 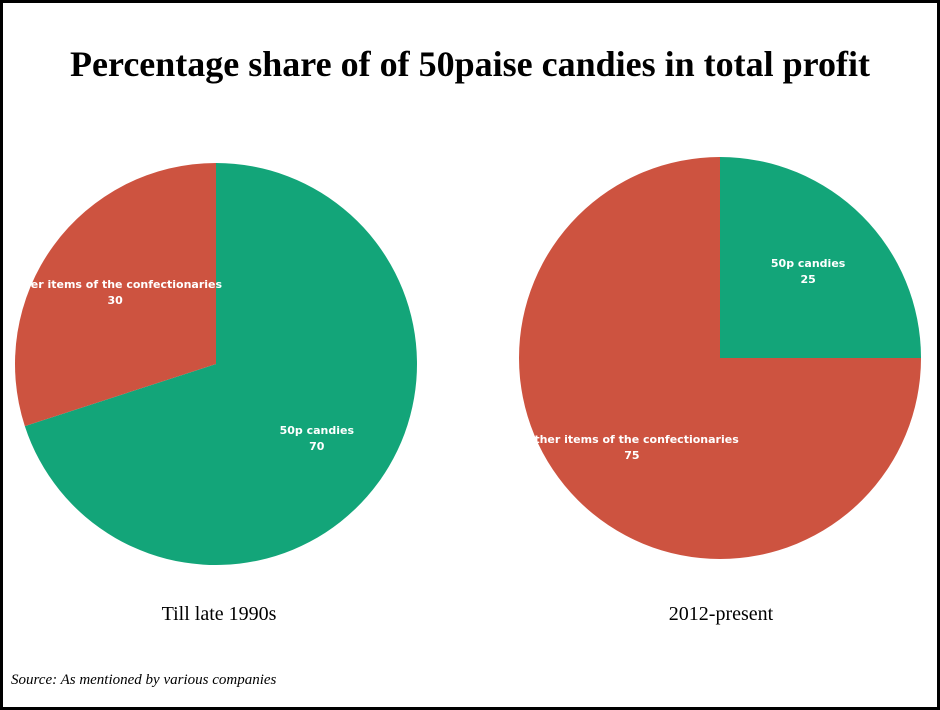 What do you see at coordinates (721, 614) in the screenshot?
I see `pie-caption-2012-present: 2012-present` at bounding box center [721, 614].